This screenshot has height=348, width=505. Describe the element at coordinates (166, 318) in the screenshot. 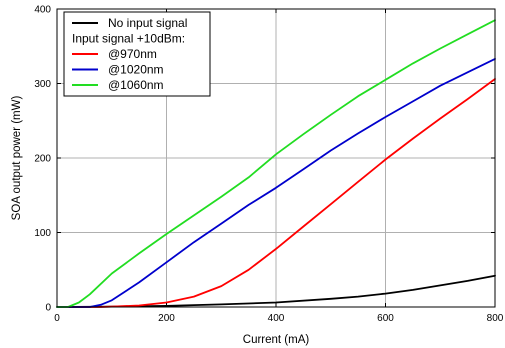

I see `x-tick-label: 200` at that location.